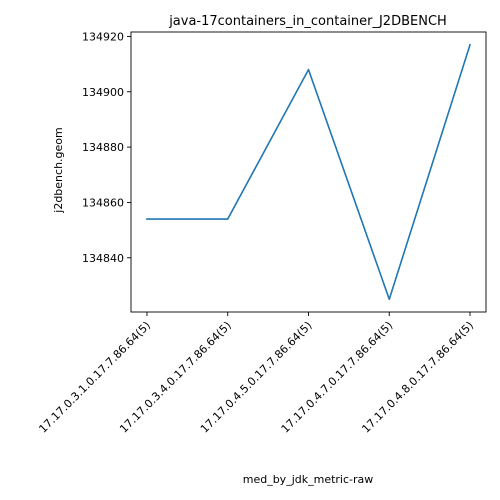 This screenshot has height=500, width=500. Describe the element at coordinates (103, 147) in the screenshot. I see `y-tick-label: 134880` at that location.